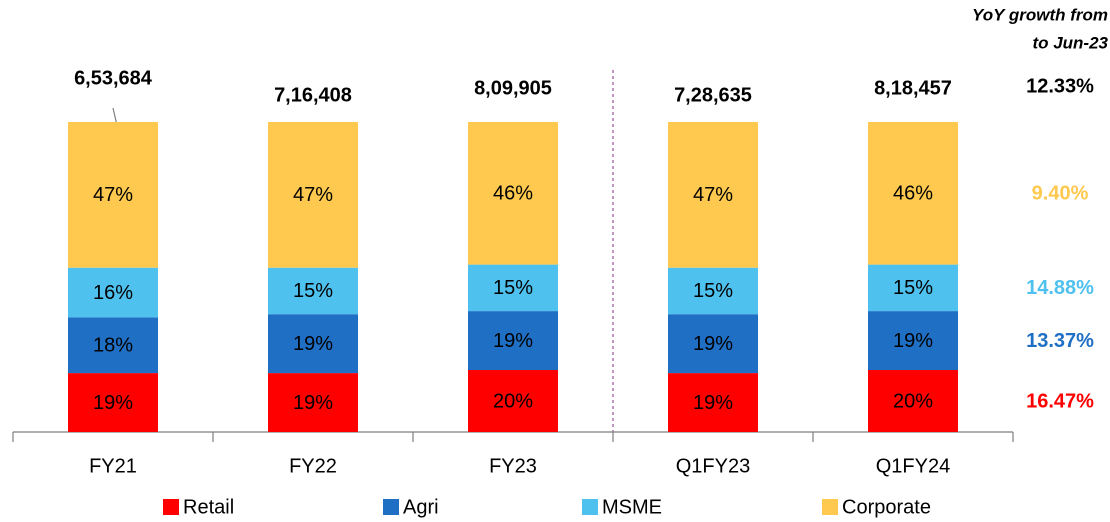 Image resolution: width=1110 pixels, height=522 pixels. I want to click on x-tick-label: FY22, so click(313, 466).